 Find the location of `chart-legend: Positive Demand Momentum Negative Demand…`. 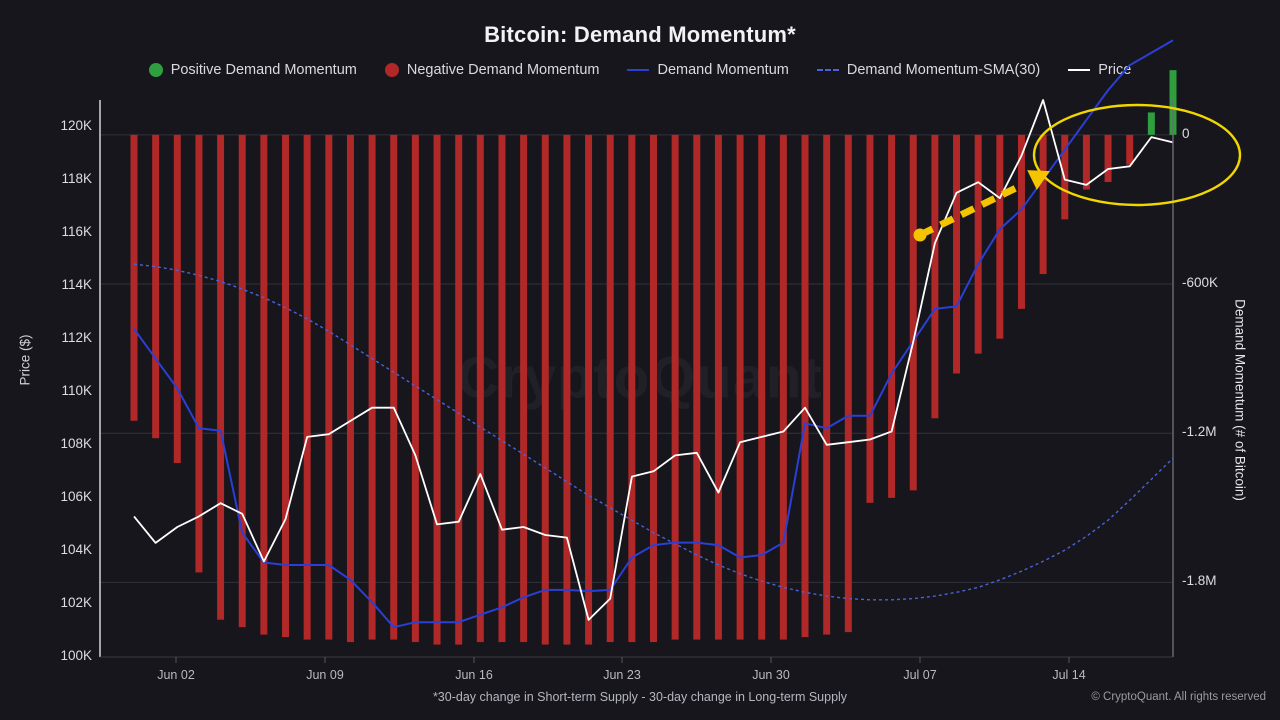

chart-legend: Positive Demand Momentum Negative Demand… is located at coordinates (640, 70).